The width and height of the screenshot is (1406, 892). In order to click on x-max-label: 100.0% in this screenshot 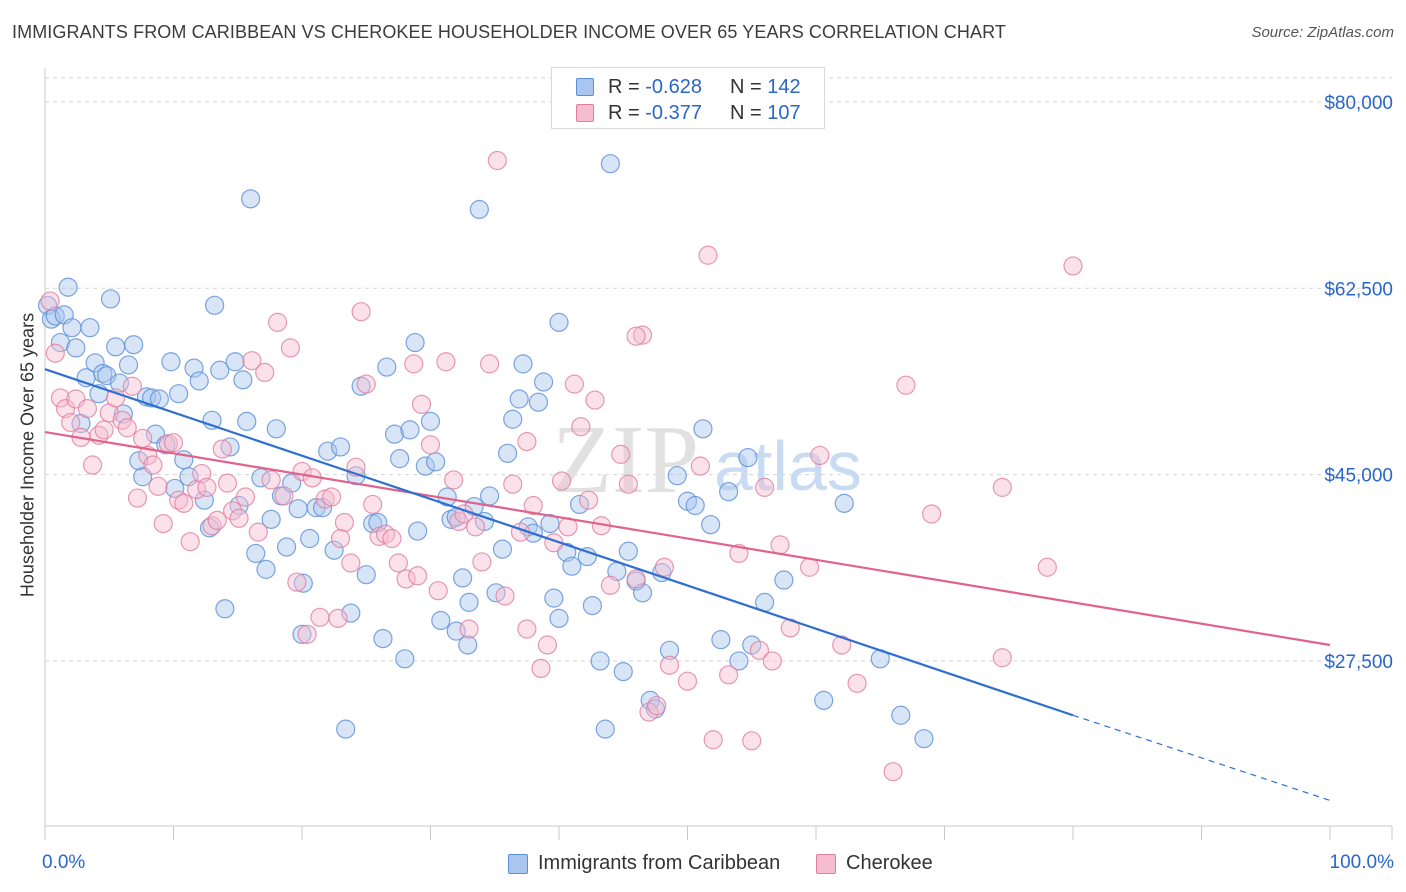, I will do `click(1361, 862)`.